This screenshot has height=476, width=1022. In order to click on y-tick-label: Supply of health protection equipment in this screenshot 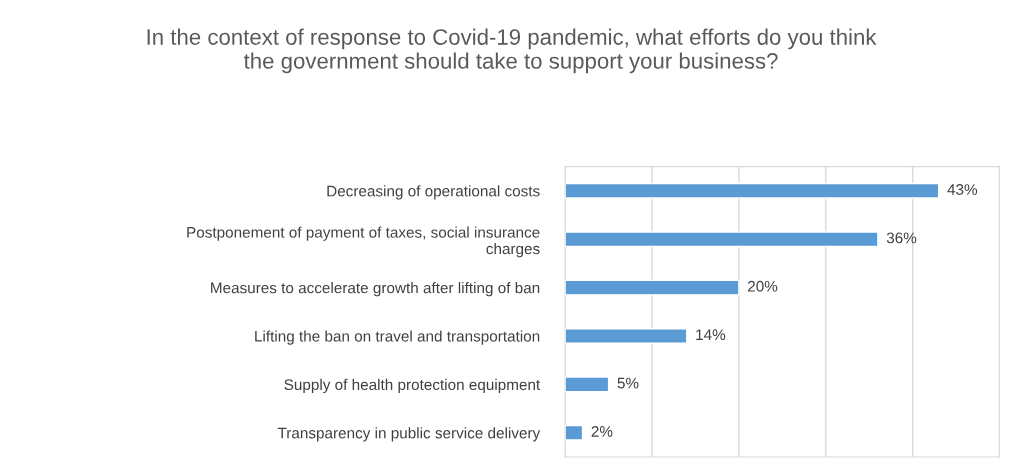, I will do `click(412, 386)`.